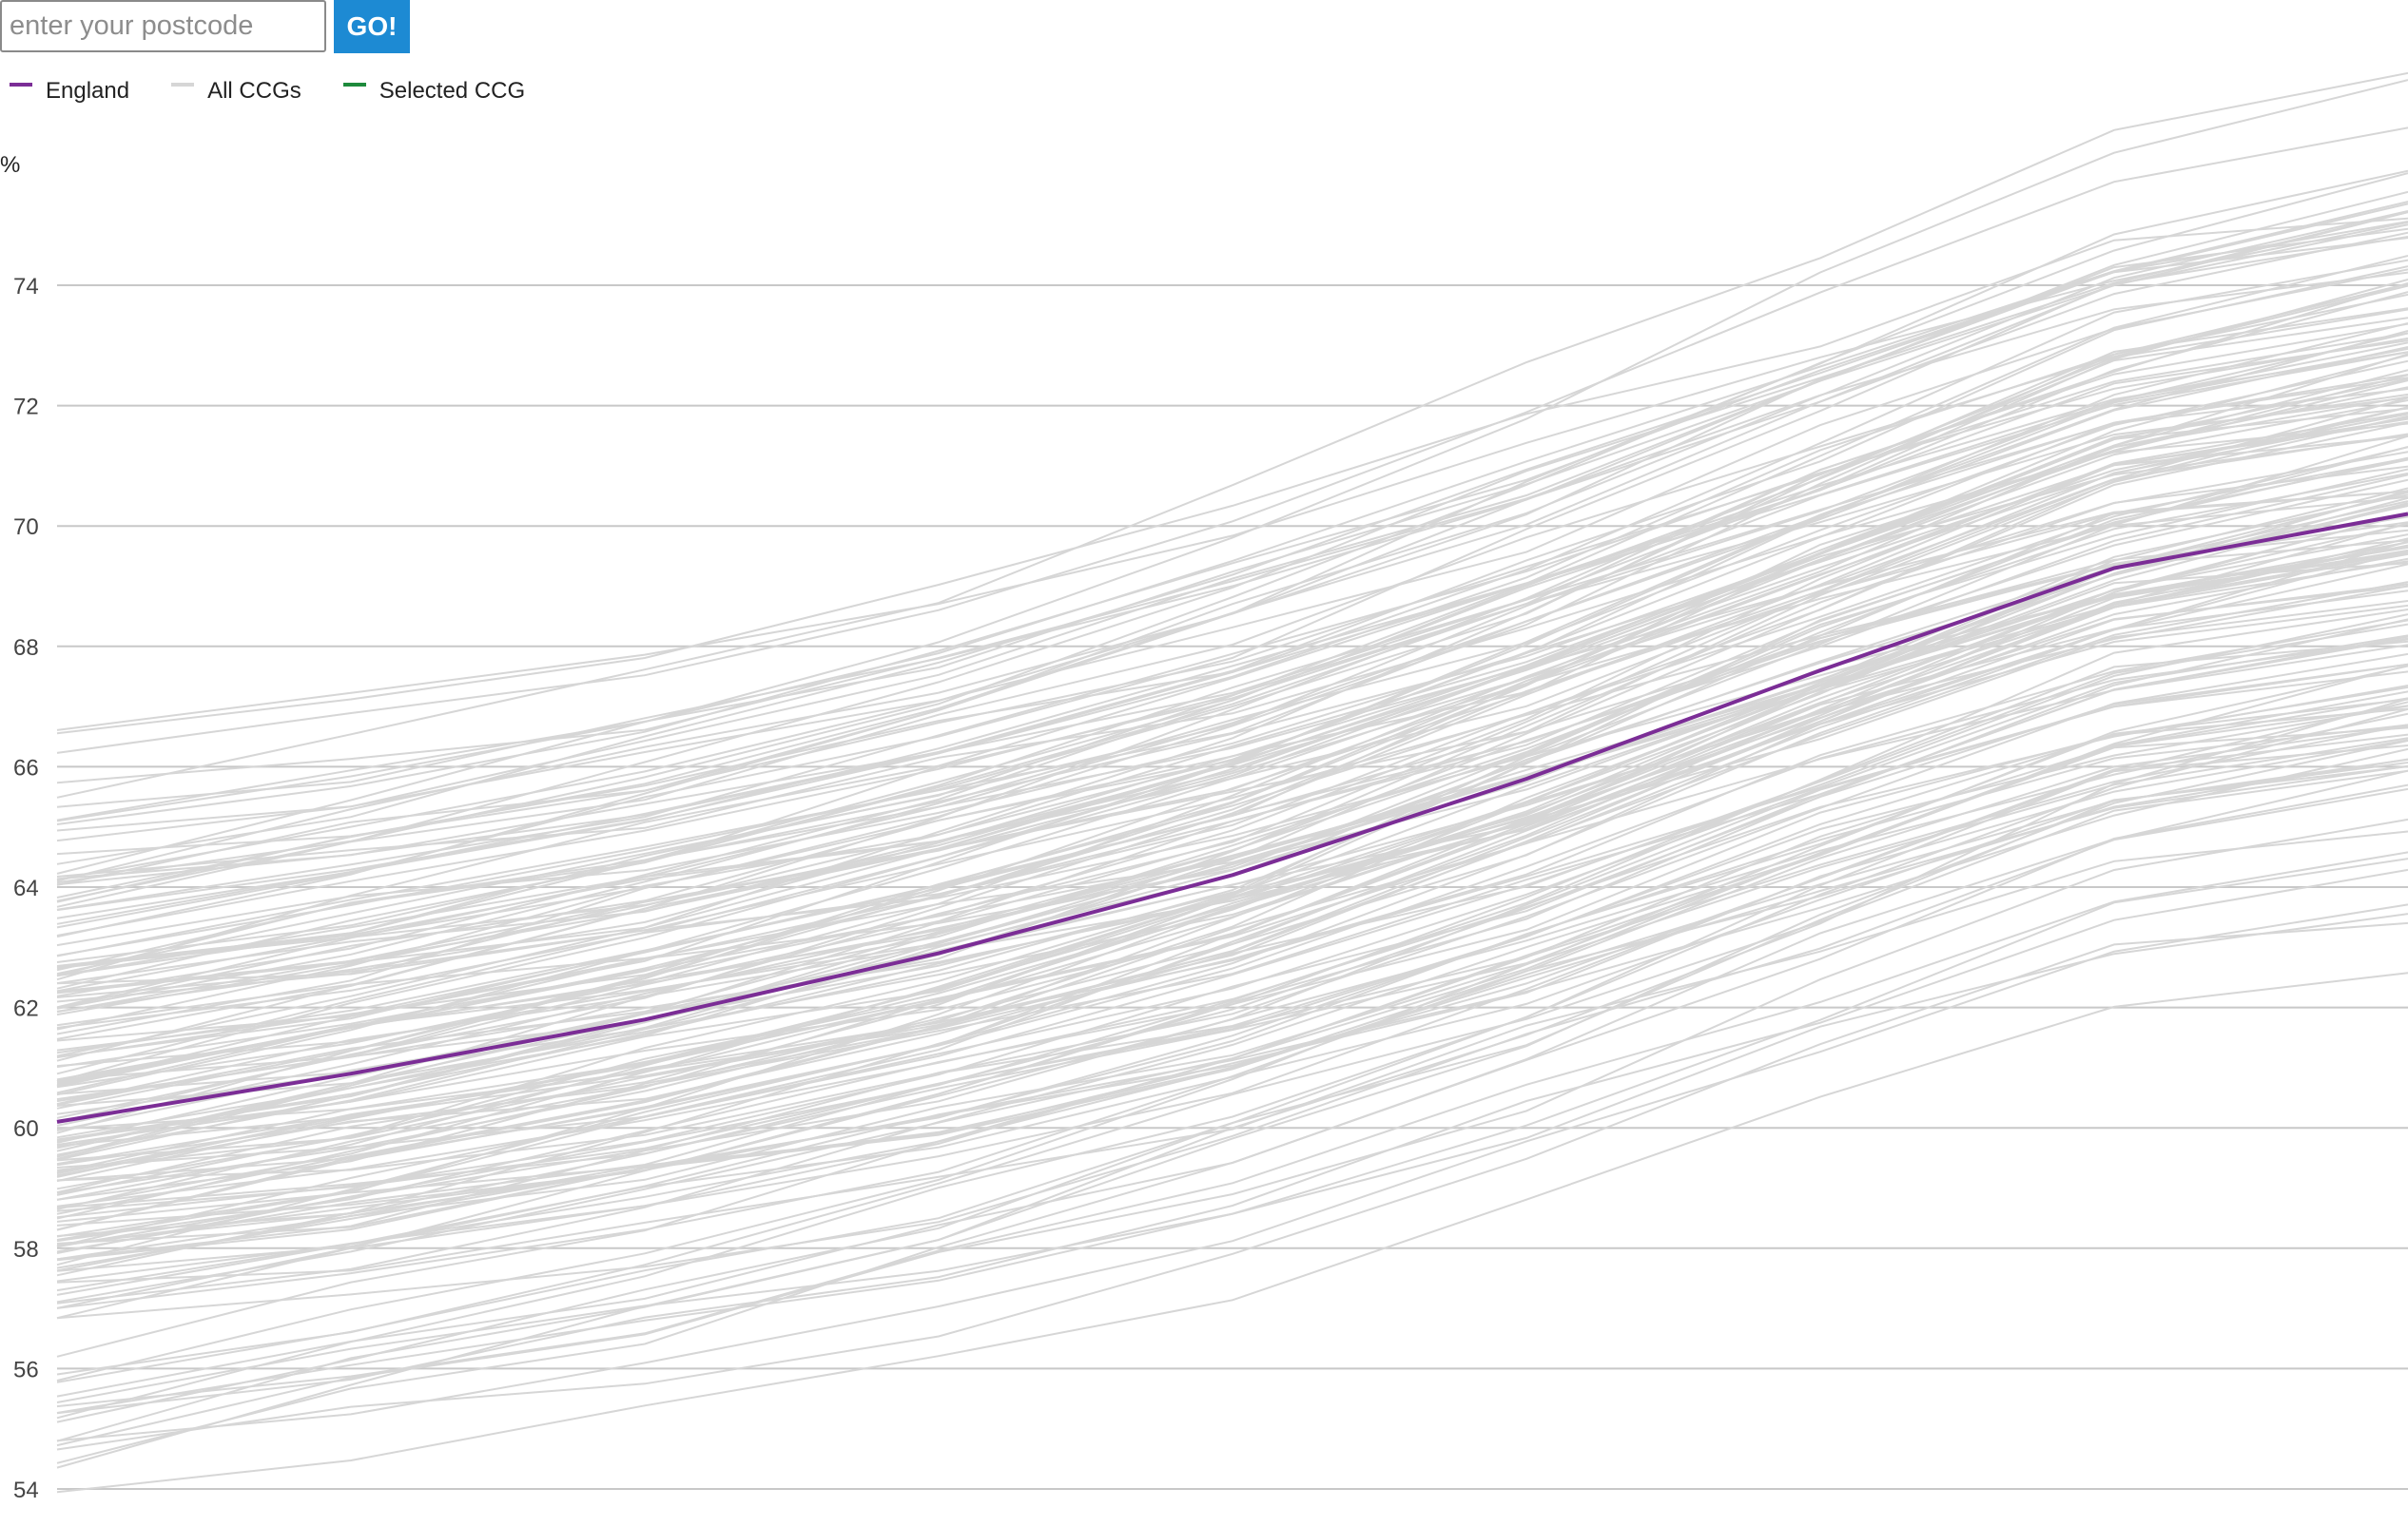 This screenshot has height=1527, width=2408. What do you see at coordinates (354, 85) in the screenshot?
I see `legend-swatch-selected-ccg` at bounding box center [354, 85].